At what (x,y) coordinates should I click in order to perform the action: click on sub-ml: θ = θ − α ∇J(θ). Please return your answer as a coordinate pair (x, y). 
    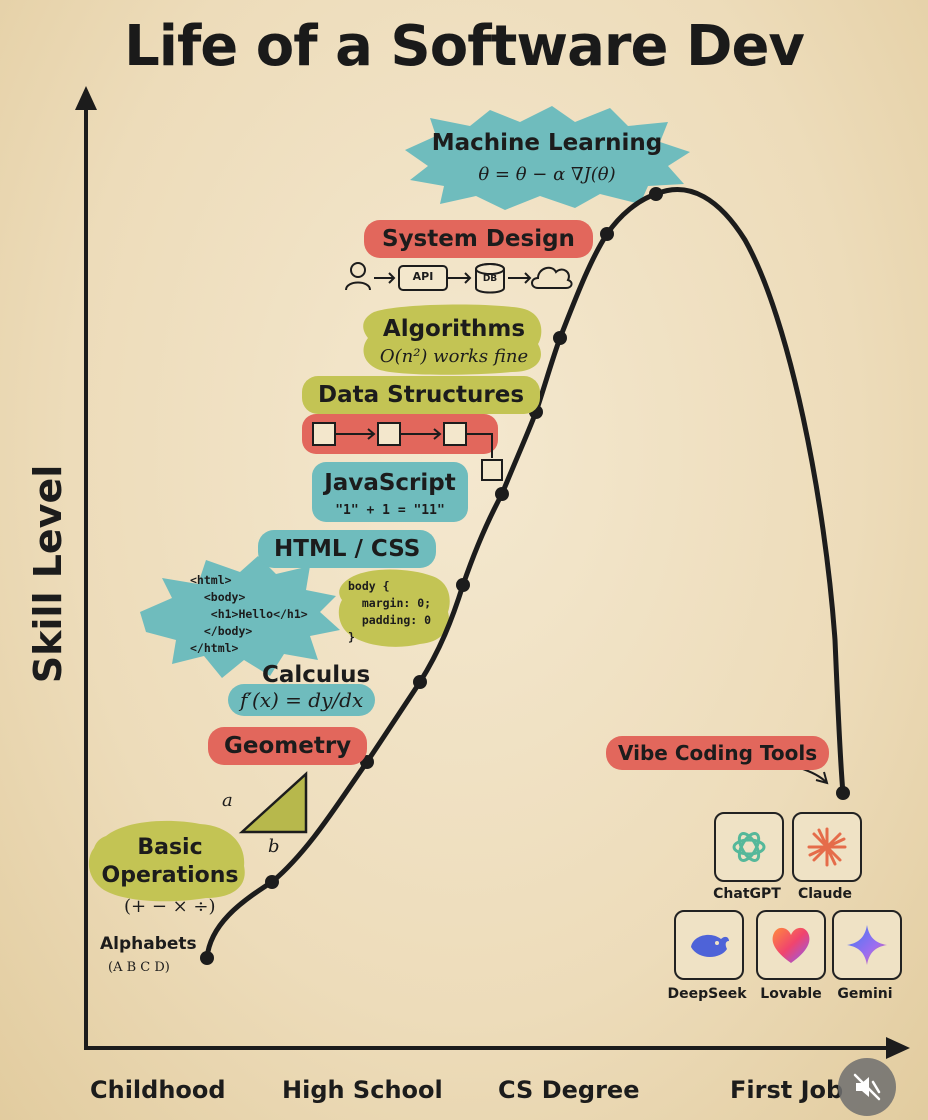
    Looking at the image, I should click on (547, 174).